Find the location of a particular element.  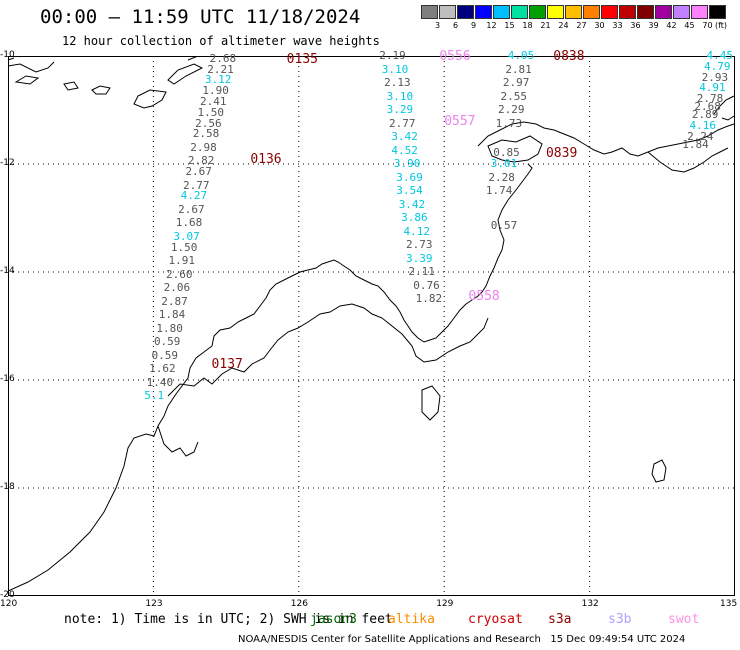

x-tick-label: 126 is located at coordinates (299, 604).